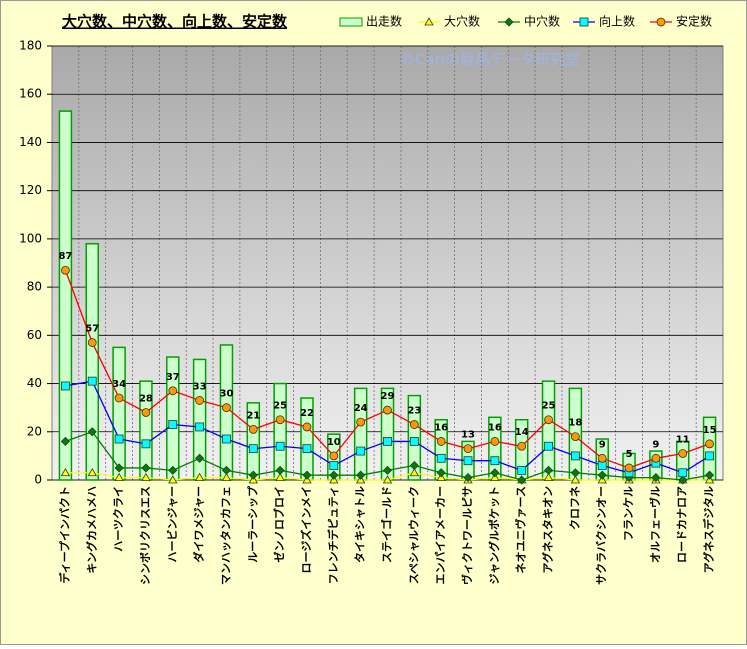 The image size is (747, 649). Describe the element at coordinates (279, 524) in the screenshot. I see `x-tick-label: ゼンノロブロイ` at that location.